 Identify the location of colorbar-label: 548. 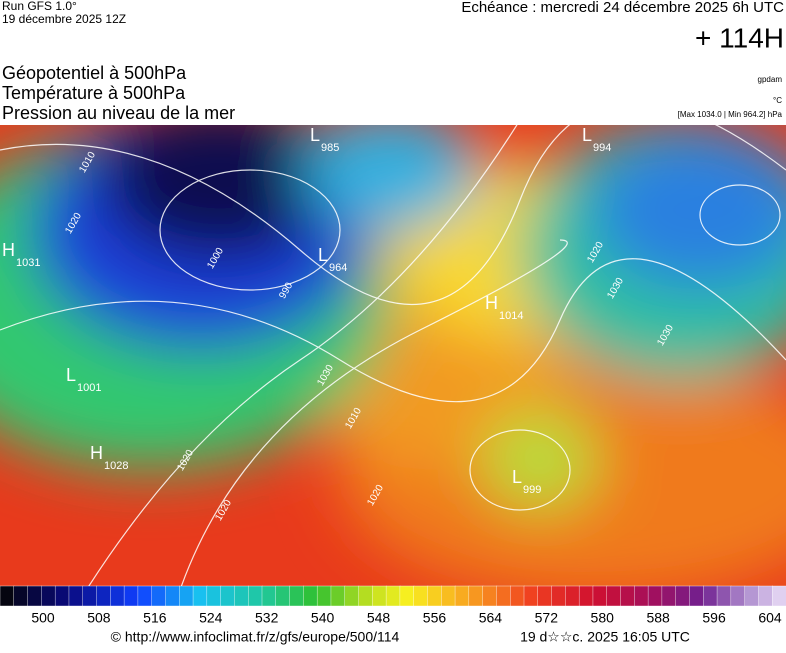
(379, 618).